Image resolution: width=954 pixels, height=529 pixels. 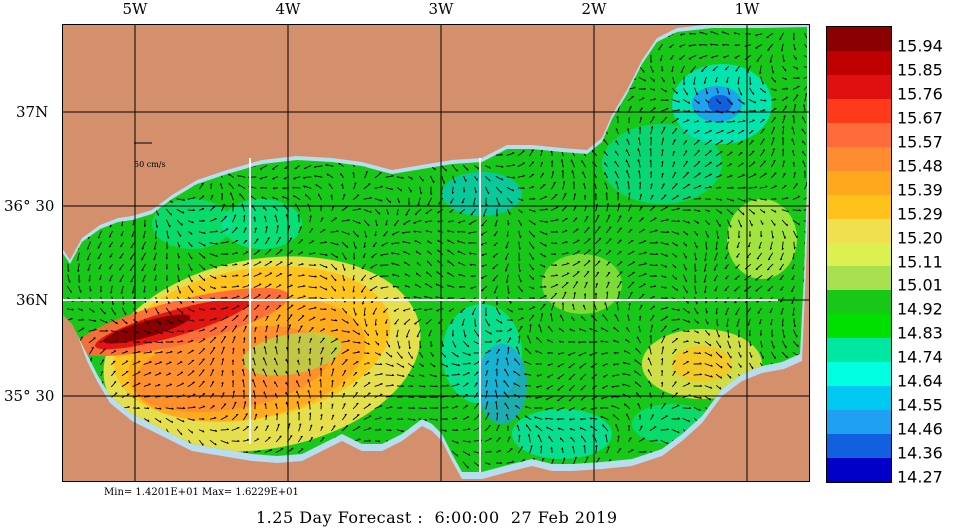 I want to click on legend-label: 14.92, so click(x=920, y=309).